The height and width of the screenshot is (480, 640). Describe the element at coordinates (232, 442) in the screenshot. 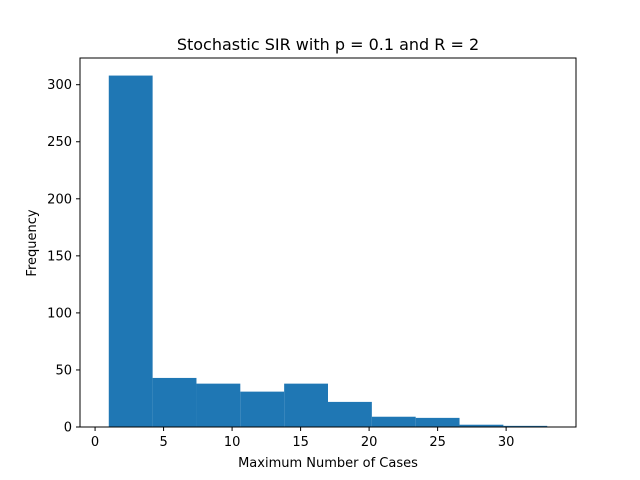

I see `x-tick-label: 10` at that location.